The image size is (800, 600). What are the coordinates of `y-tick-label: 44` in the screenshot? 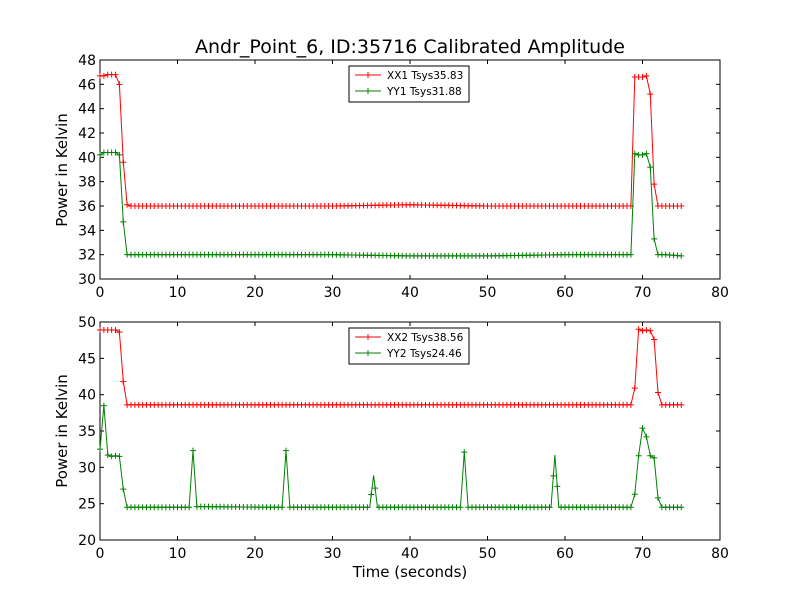 It's located at (87, 110).